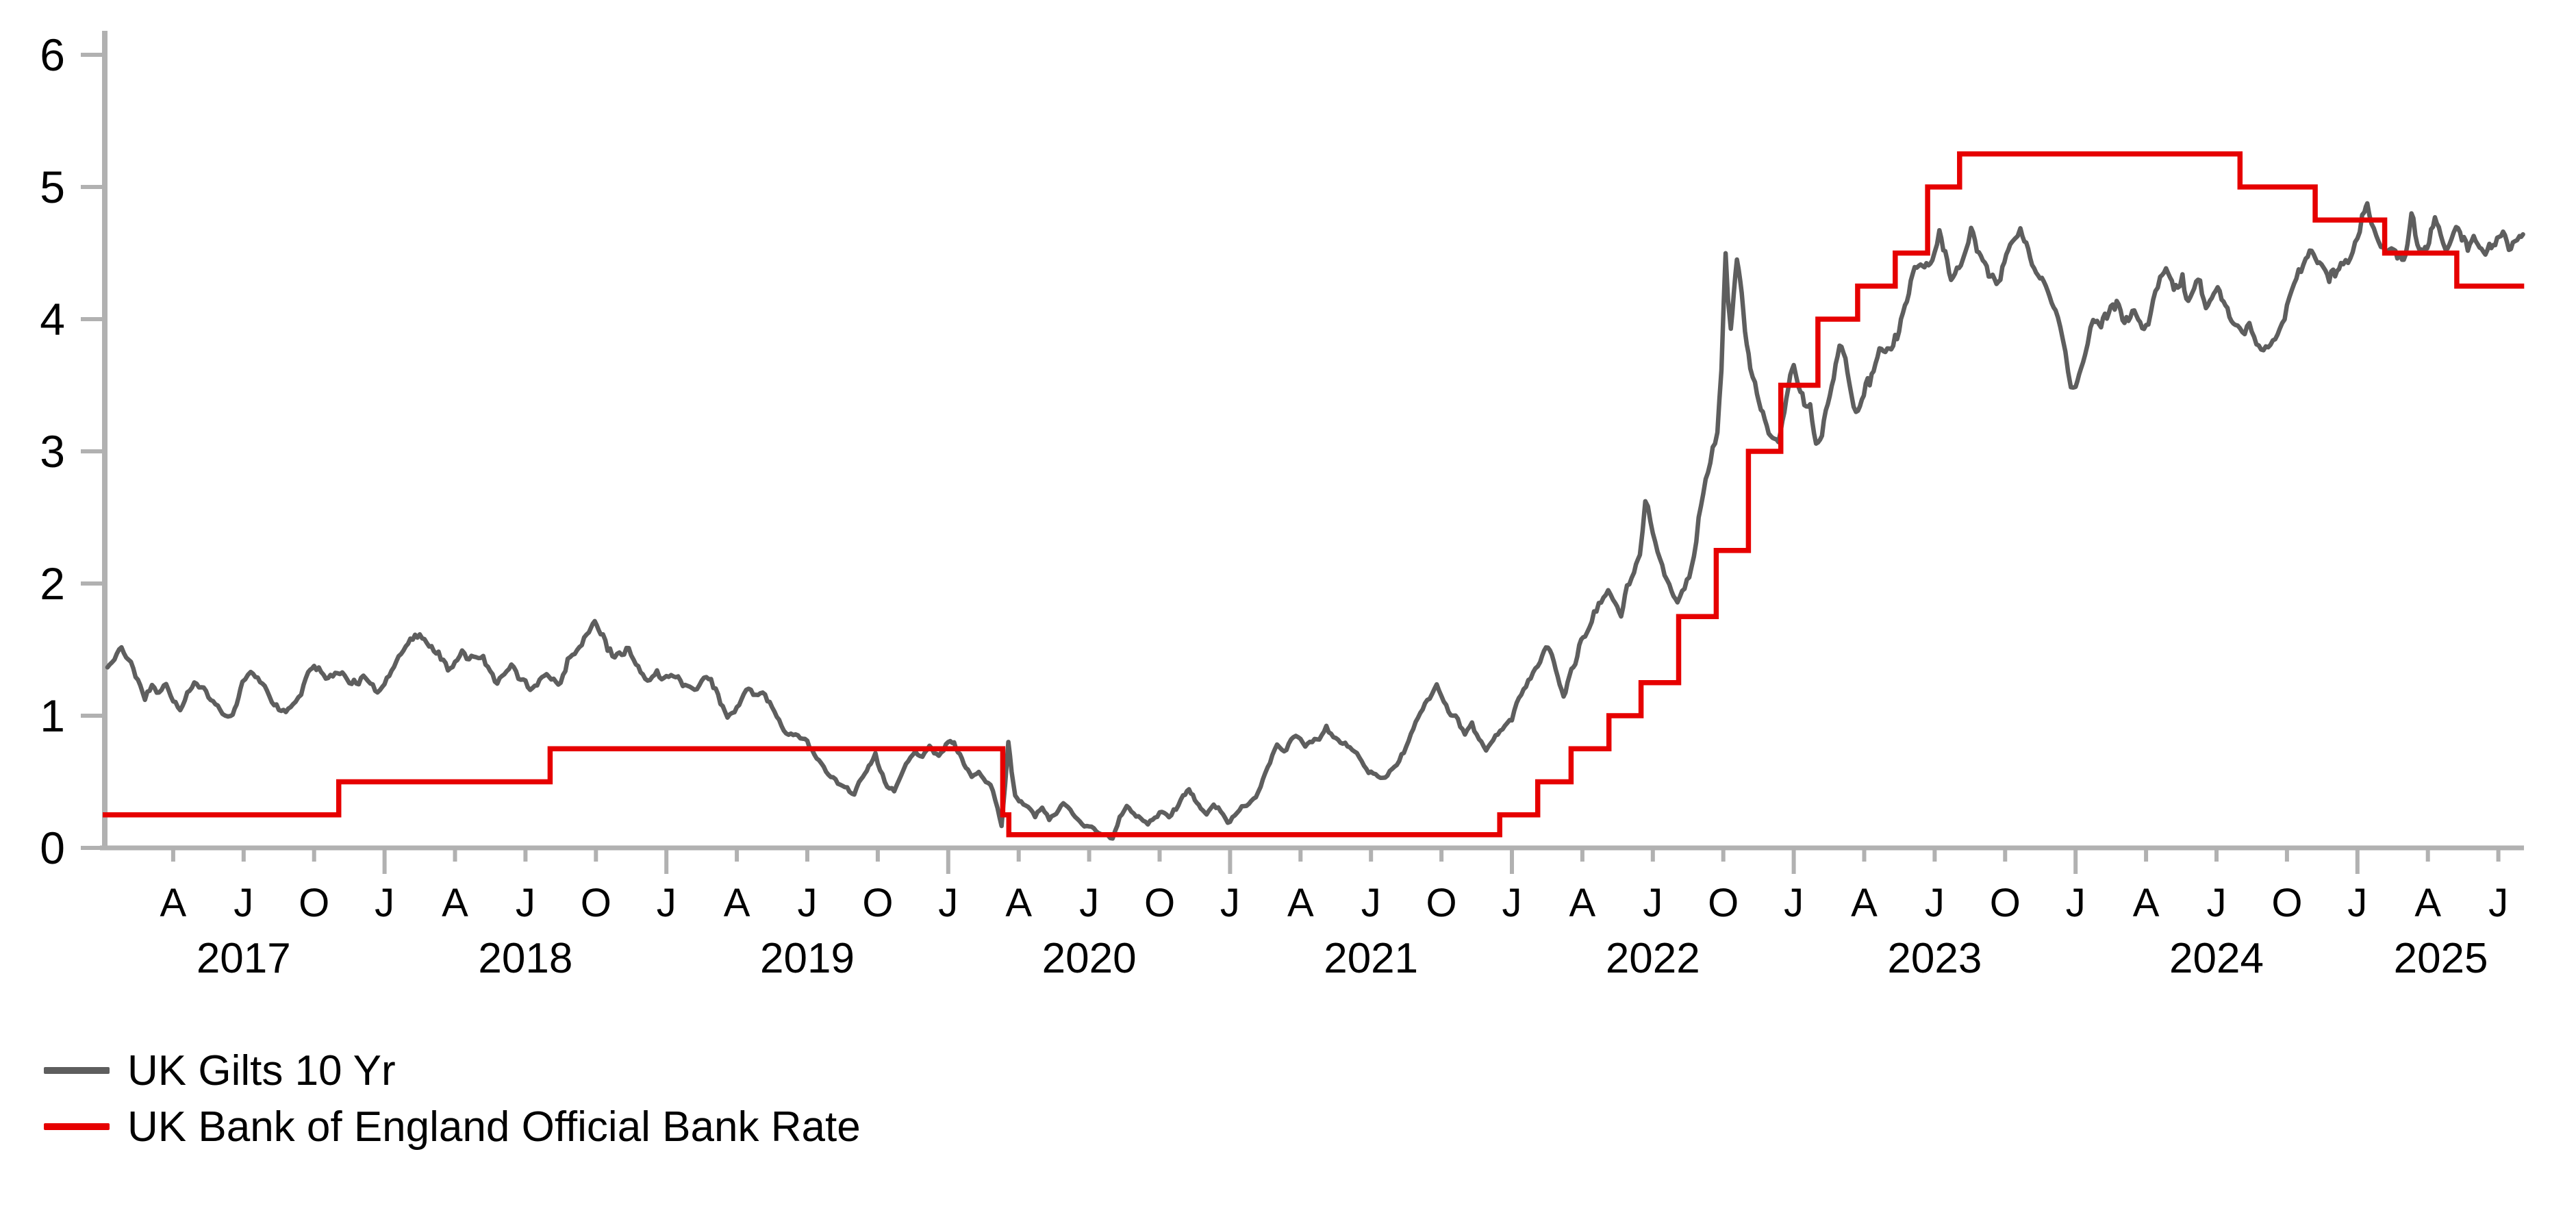 The height and width of the screenshot is (1228, 2576). Describe the element at coordinates (52, 583) in the screenshot. I see `y-tick-label: 2` at that location.